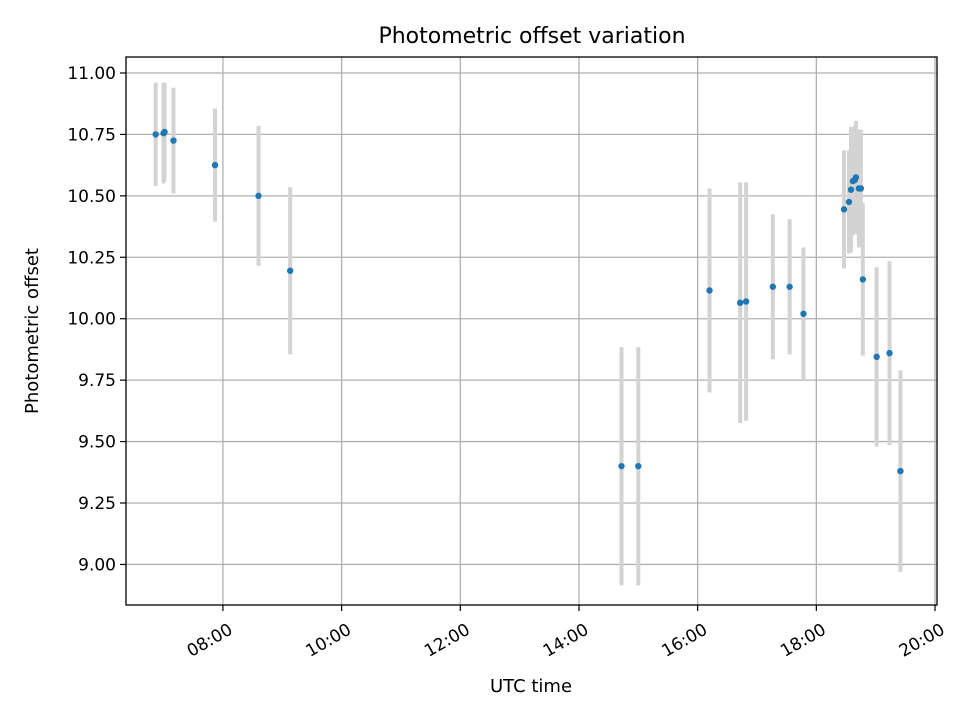 Image resolution: width=960 pixels, height=720 pixels. What do you see at coordinates (91, 135) in the screenshot?
I see `y-tick-label: 10.75` at bounding box center [91, 135].